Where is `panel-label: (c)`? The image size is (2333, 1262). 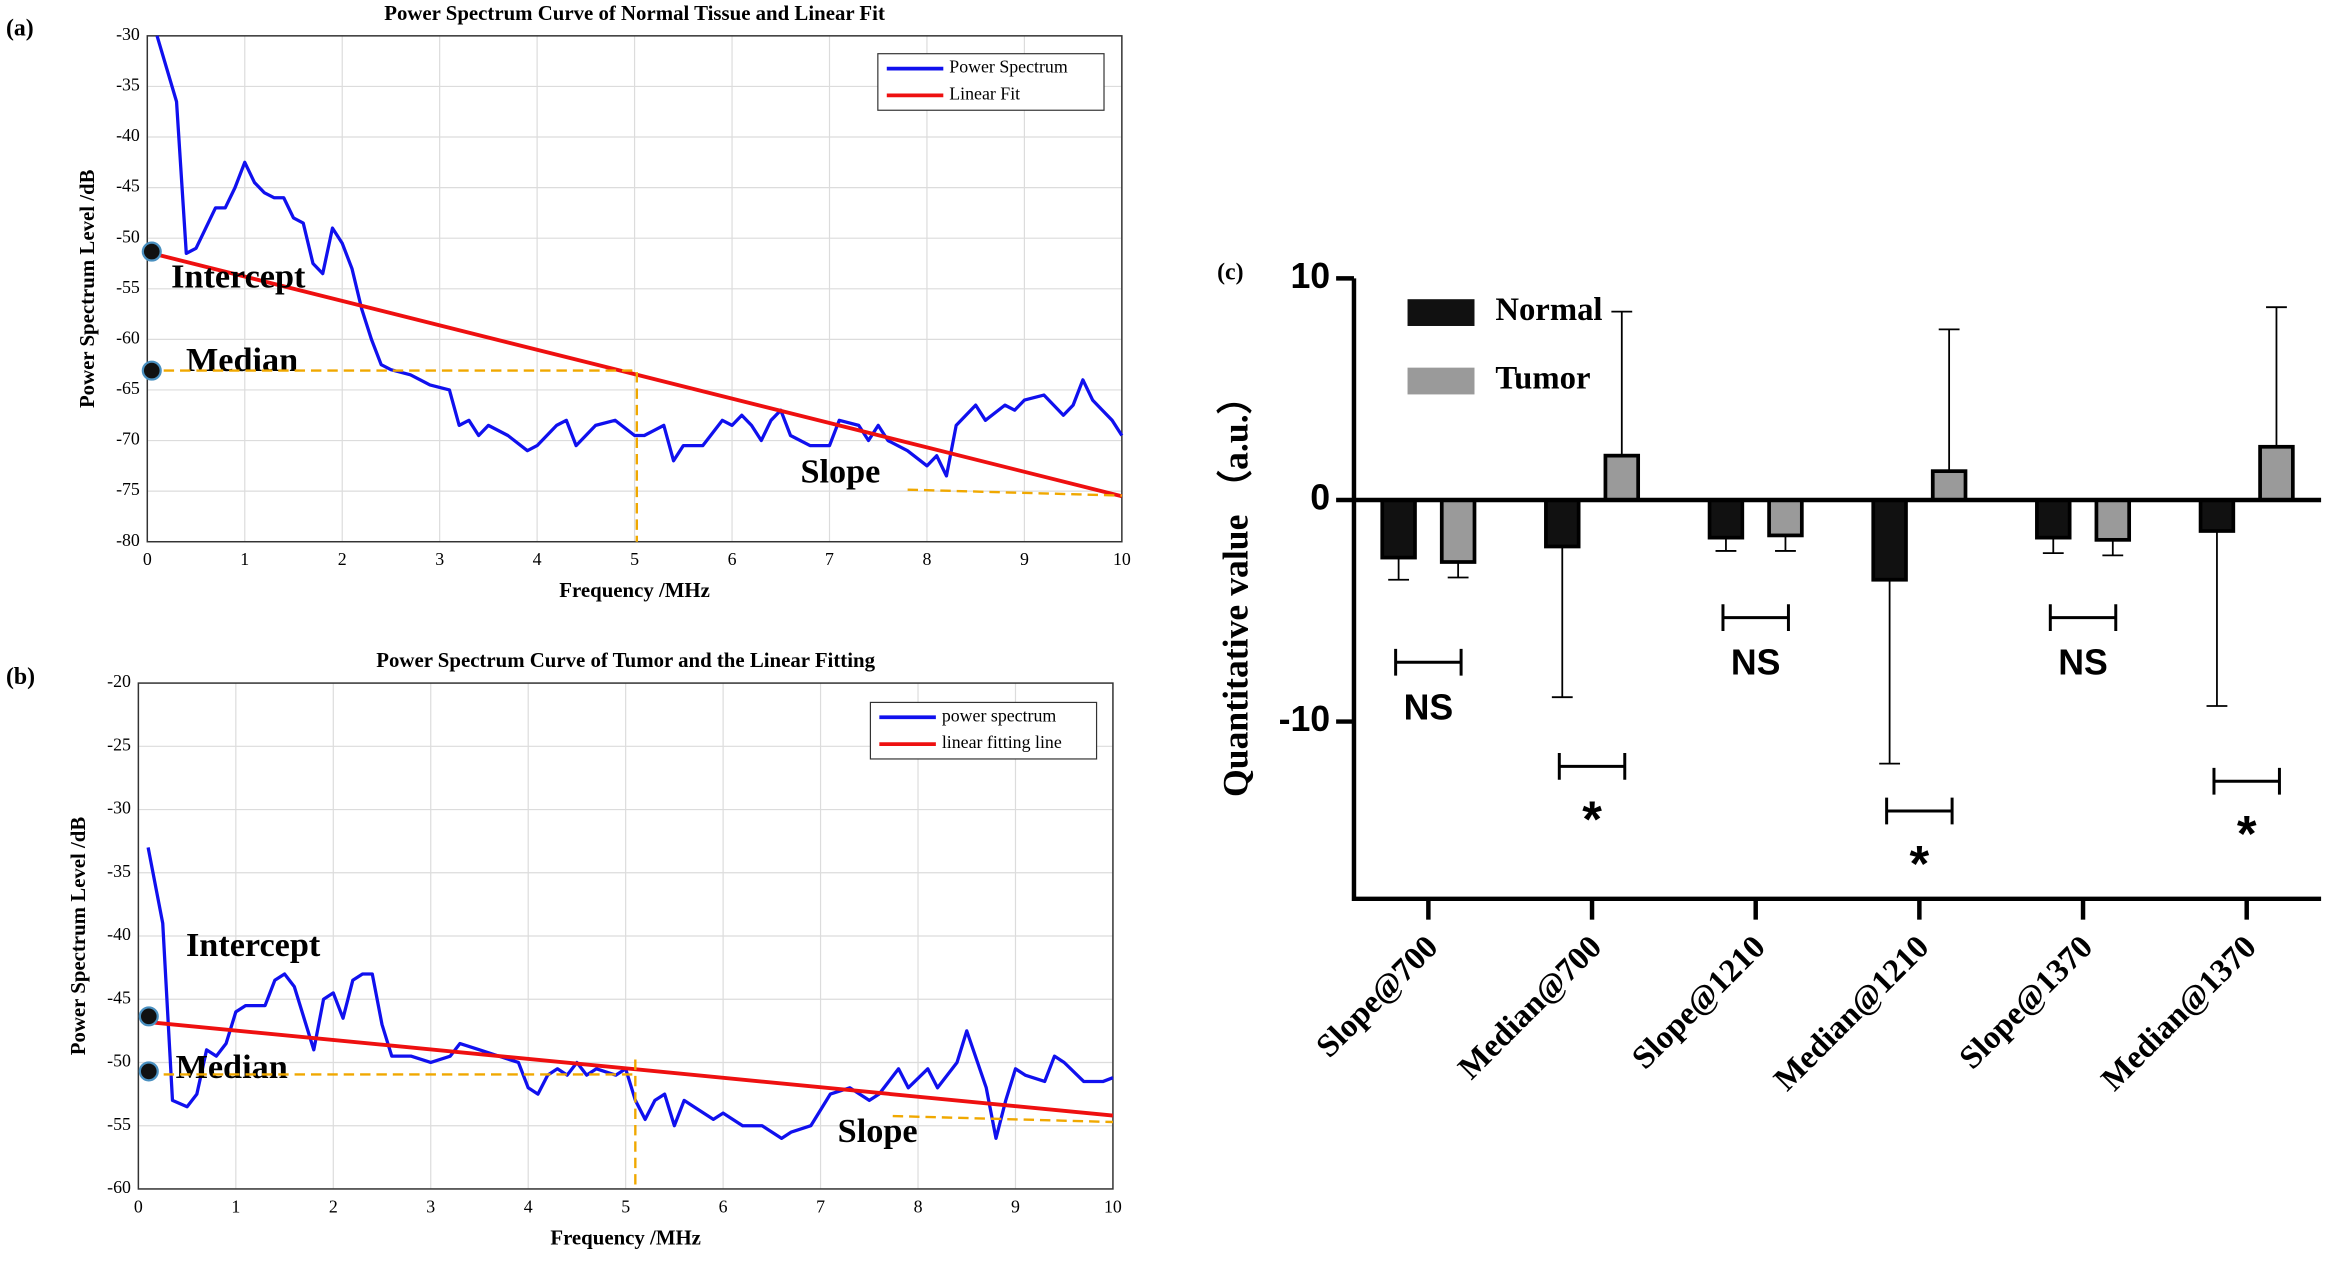
panel-label: (c) is located at coordinates (1230, 272).